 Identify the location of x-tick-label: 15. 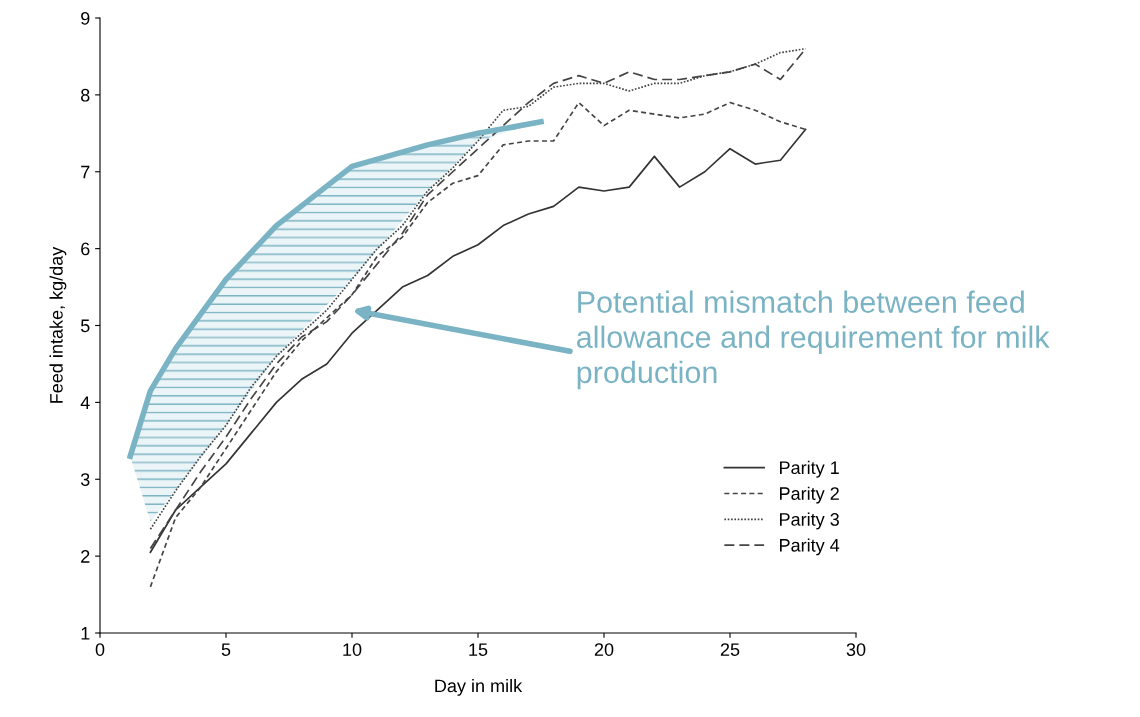
(478, 649).